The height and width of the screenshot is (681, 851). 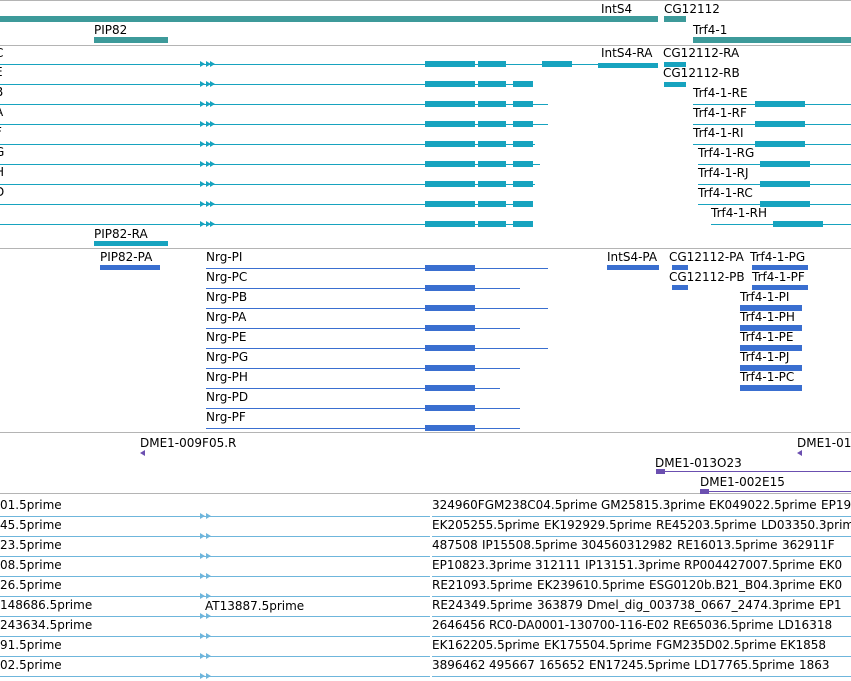 What do you see at coordinates (628, 65) in the screenshot?
I see `transcript-ints4-ra` at bounding box center [628, 65].